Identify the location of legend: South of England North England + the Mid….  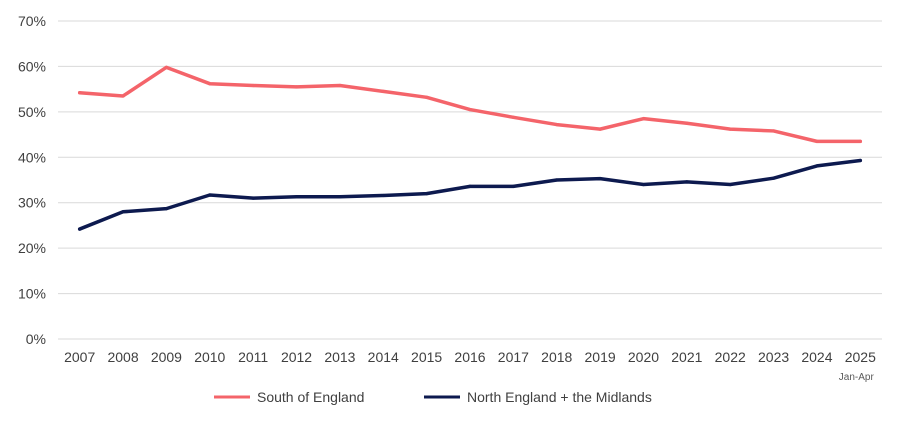
(433, 397).